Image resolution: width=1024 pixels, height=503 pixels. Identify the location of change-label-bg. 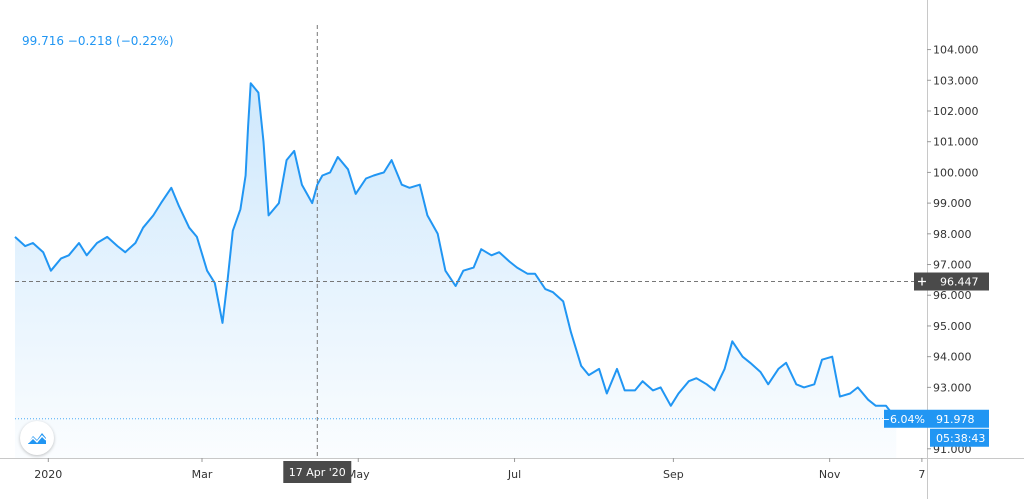
(907, 418).